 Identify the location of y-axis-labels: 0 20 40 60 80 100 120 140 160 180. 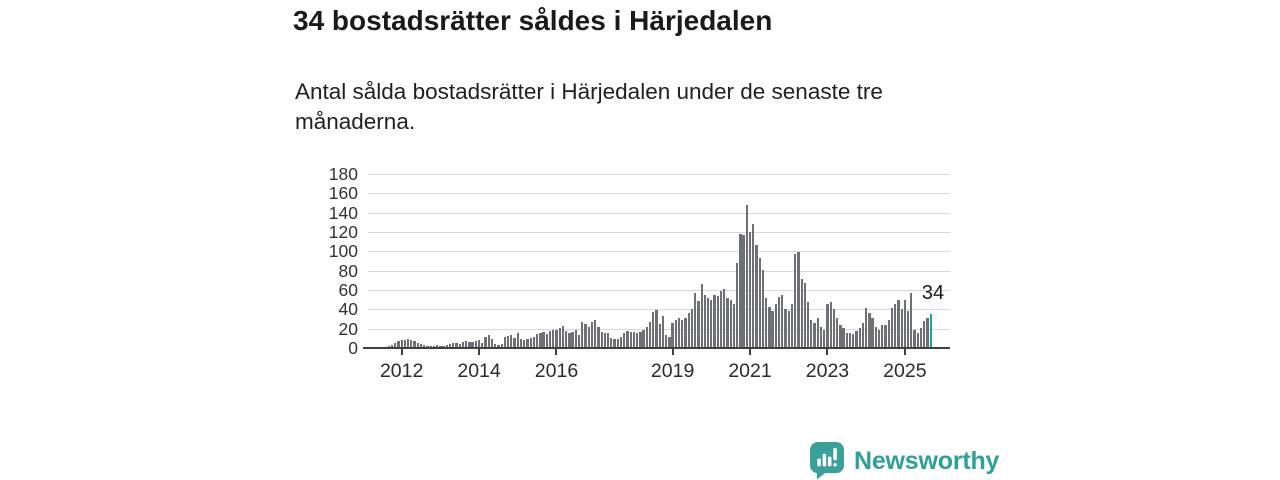
(323, 261).